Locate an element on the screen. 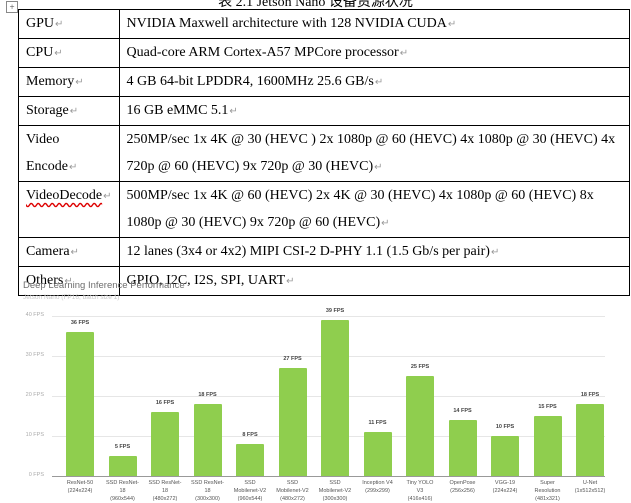  bar-value-label: 11 FPS is located at coordinates (377, 423).